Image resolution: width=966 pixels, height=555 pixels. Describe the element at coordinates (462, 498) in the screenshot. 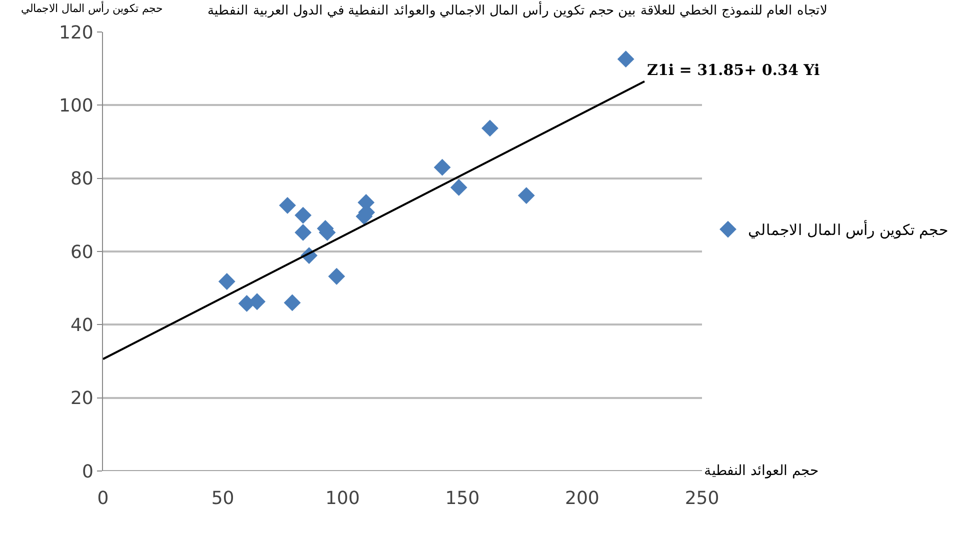

I see `x-tick-label: 150` at that location.